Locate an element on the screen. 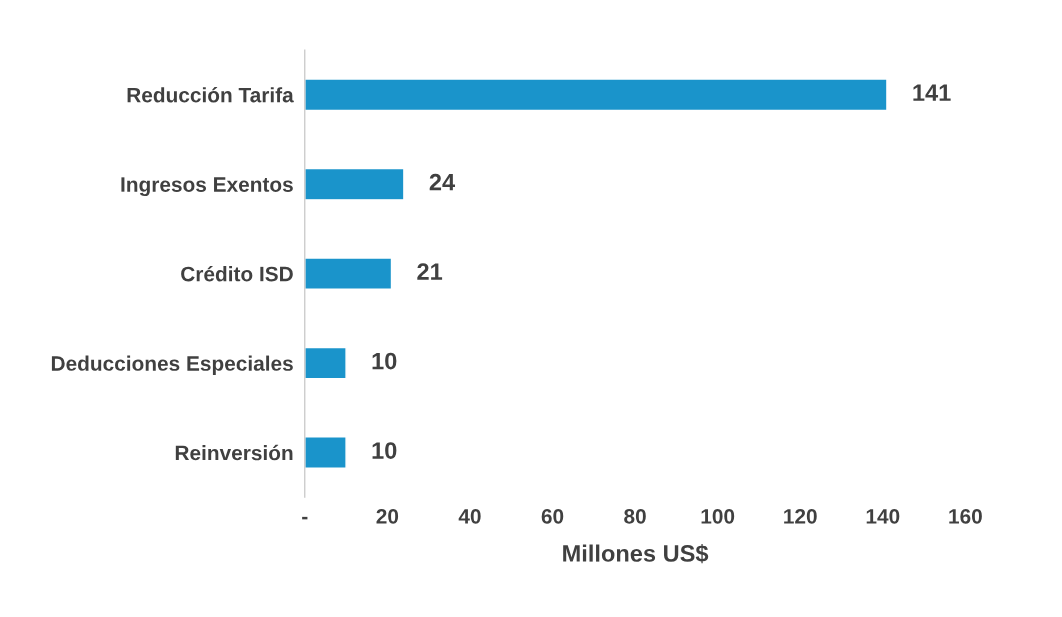 This screenshot has width=1062, height=617. data-label: 141 is located at coordinates (932, 92).